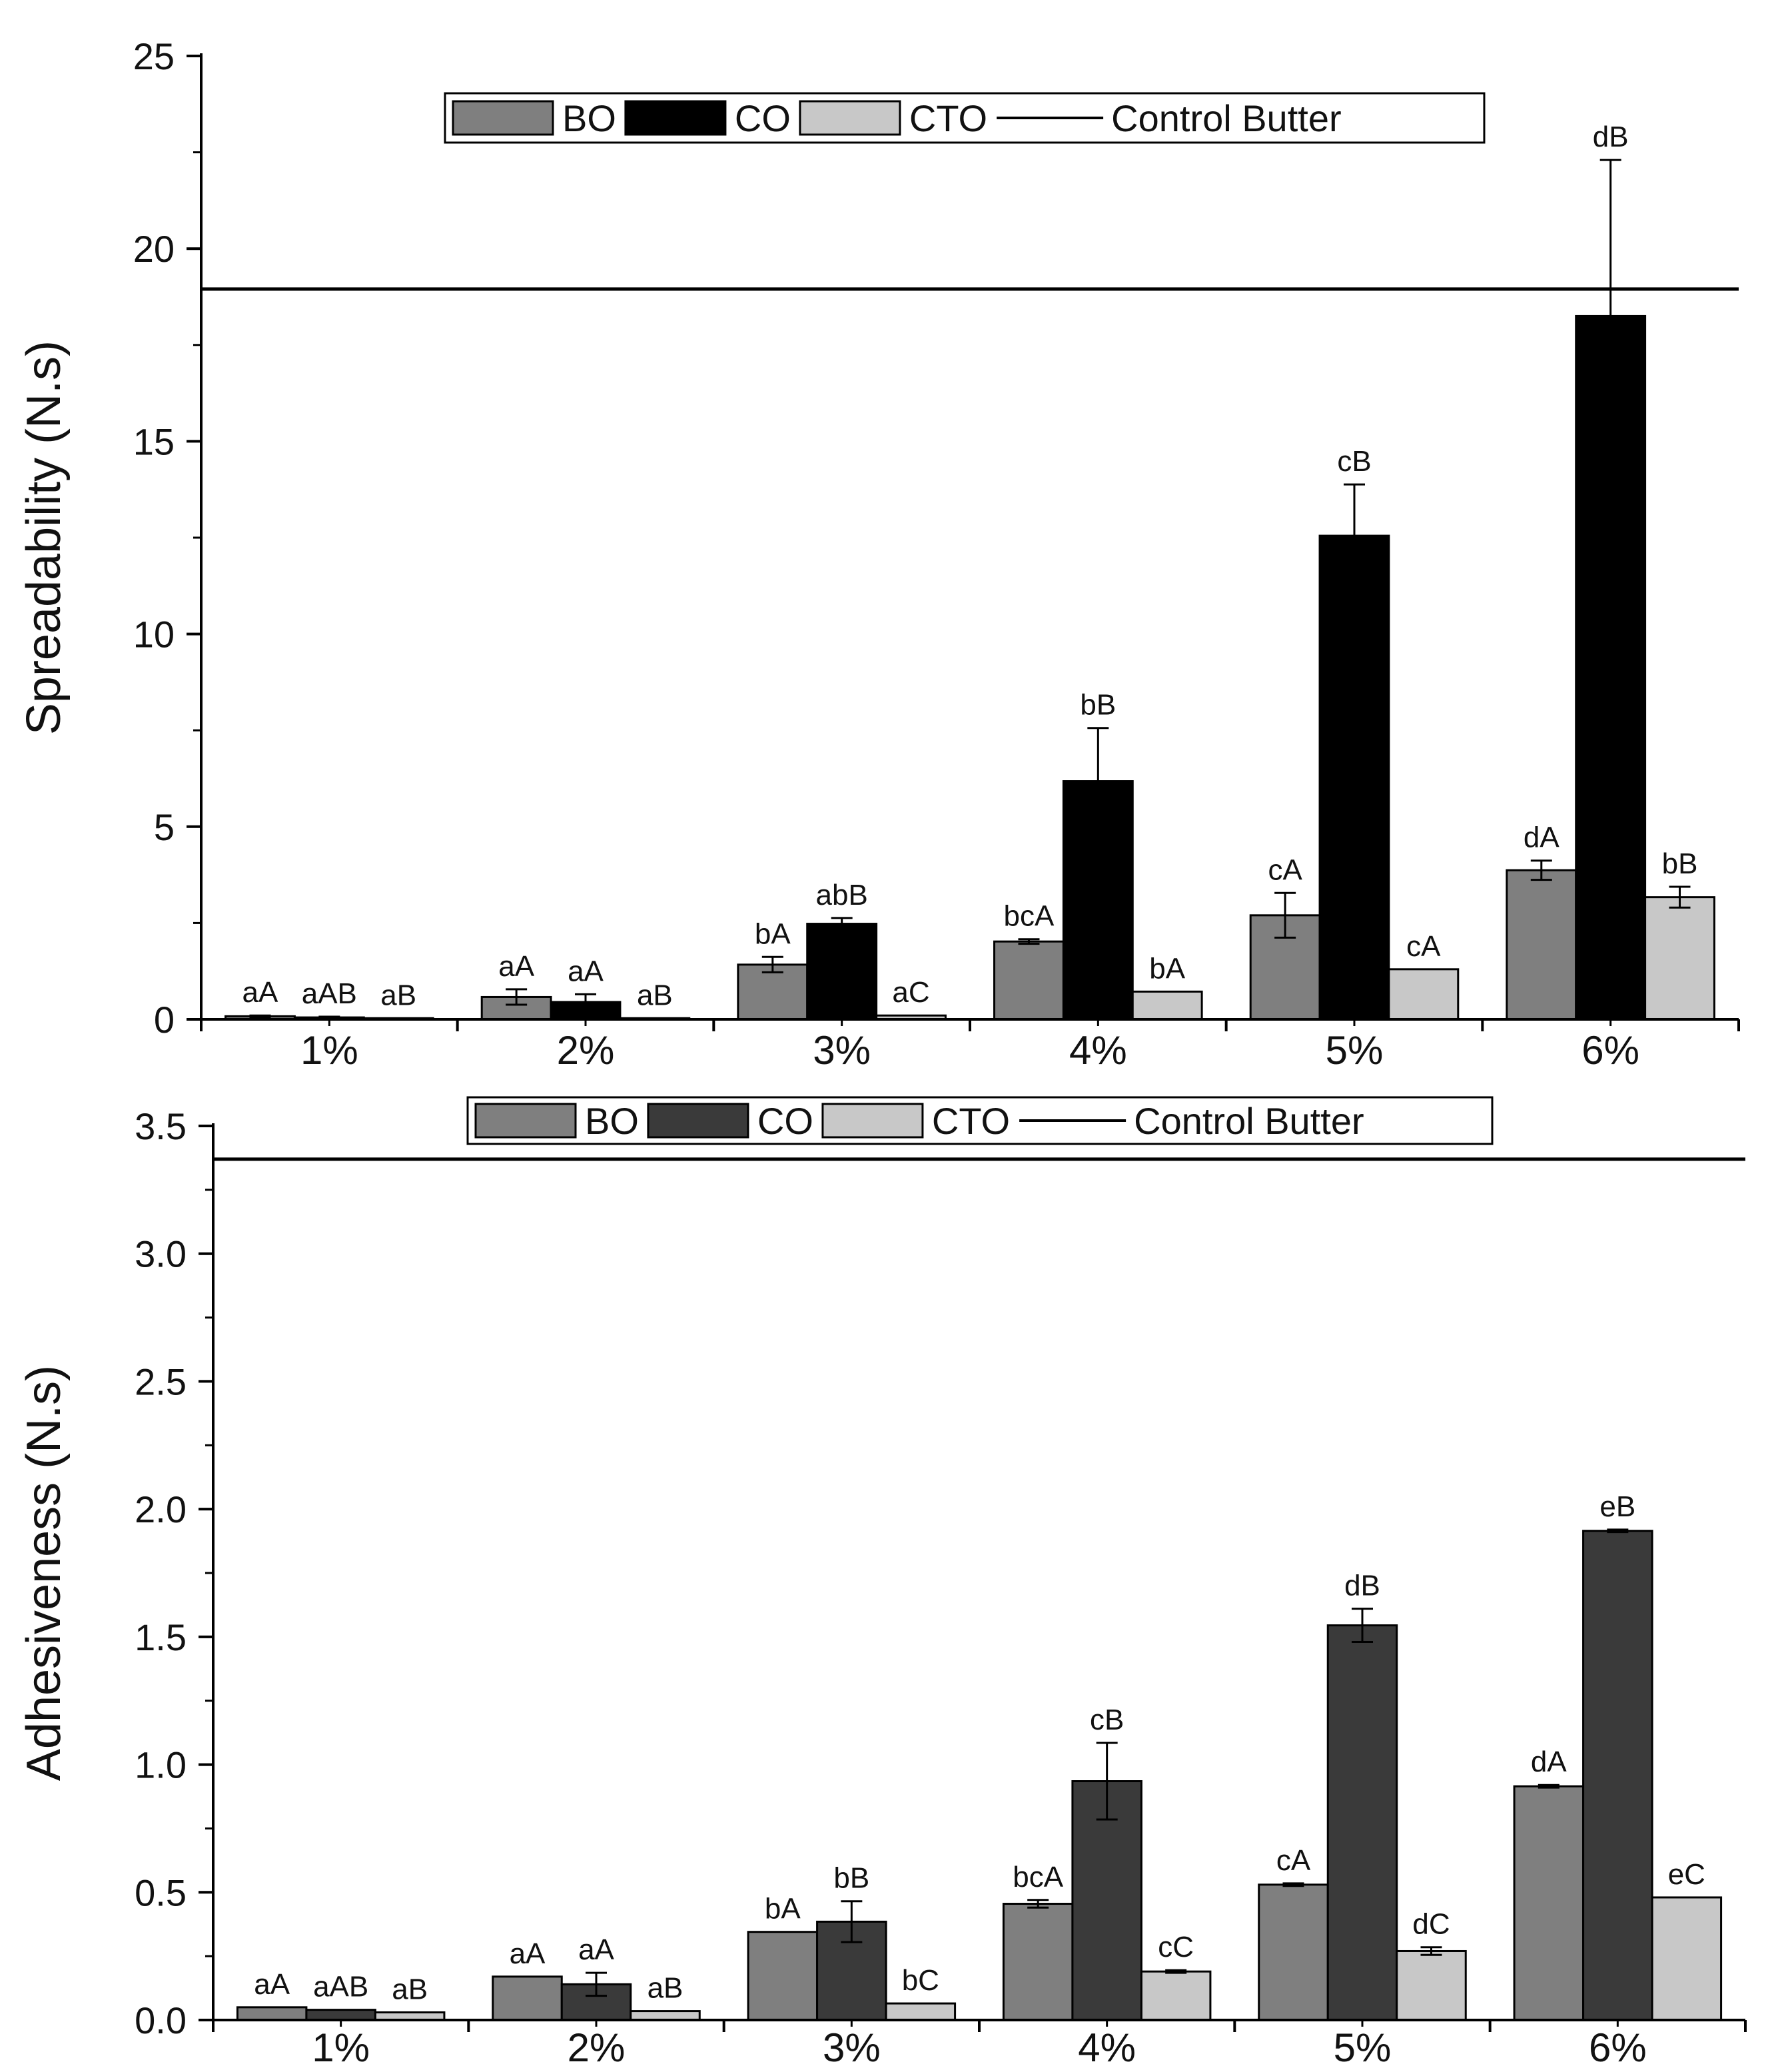  What do you see at coordinates (154, 56) in the screenshot?
I see `y-tick-label: 25` at bounding box center [154, 56].